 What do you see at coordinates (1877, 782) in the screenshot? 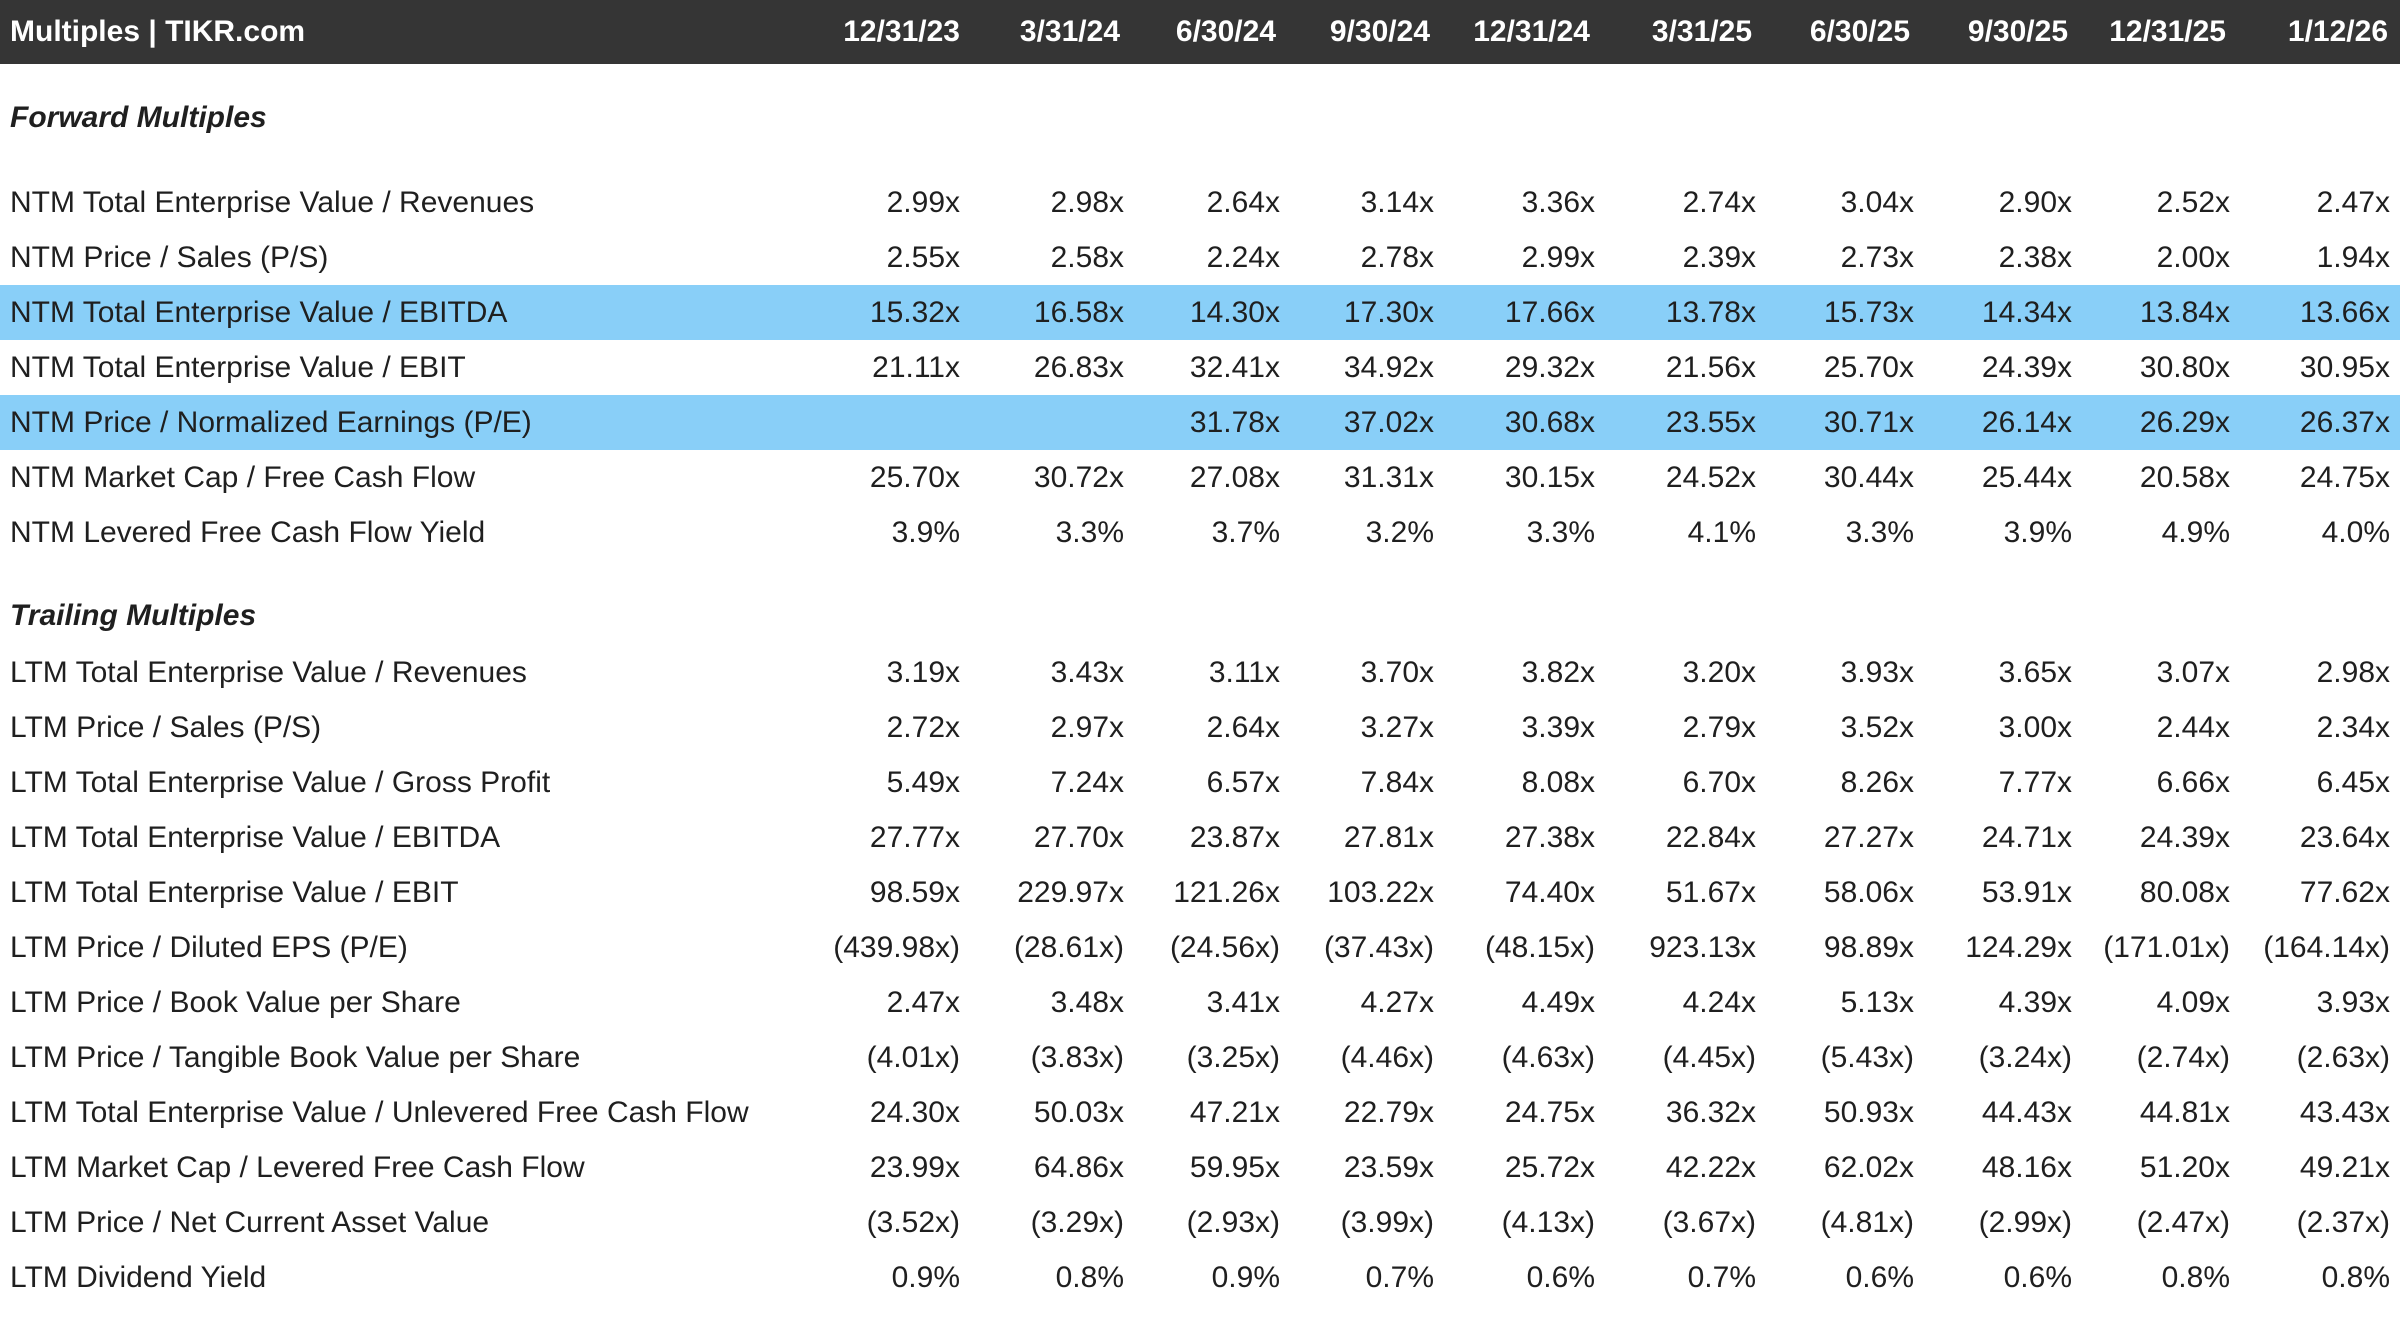
I see `cell-value: 8.26x` at bounding box center [1877, 782].